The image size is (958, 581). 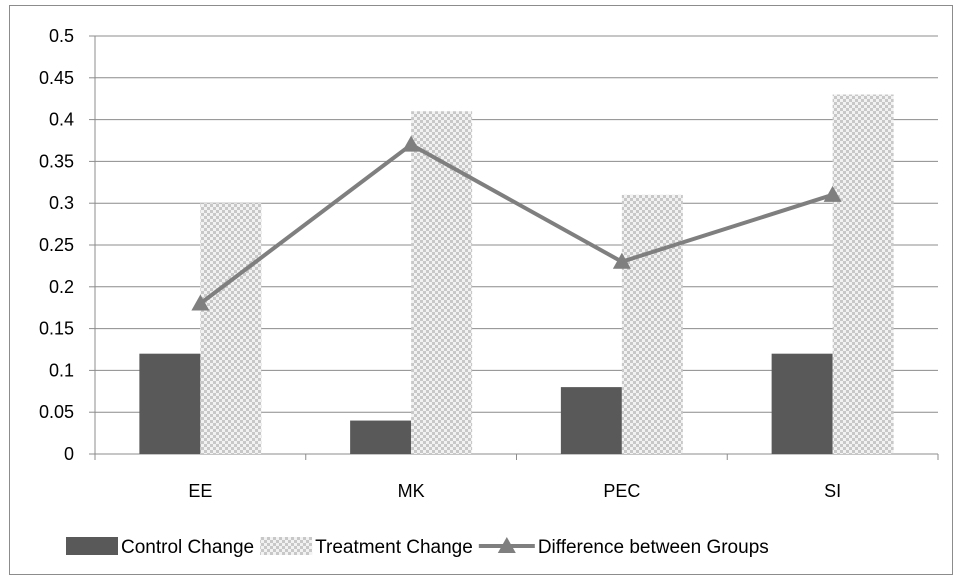 I want to click on y-tick-label: 0.15, so click(x=56, y=329).